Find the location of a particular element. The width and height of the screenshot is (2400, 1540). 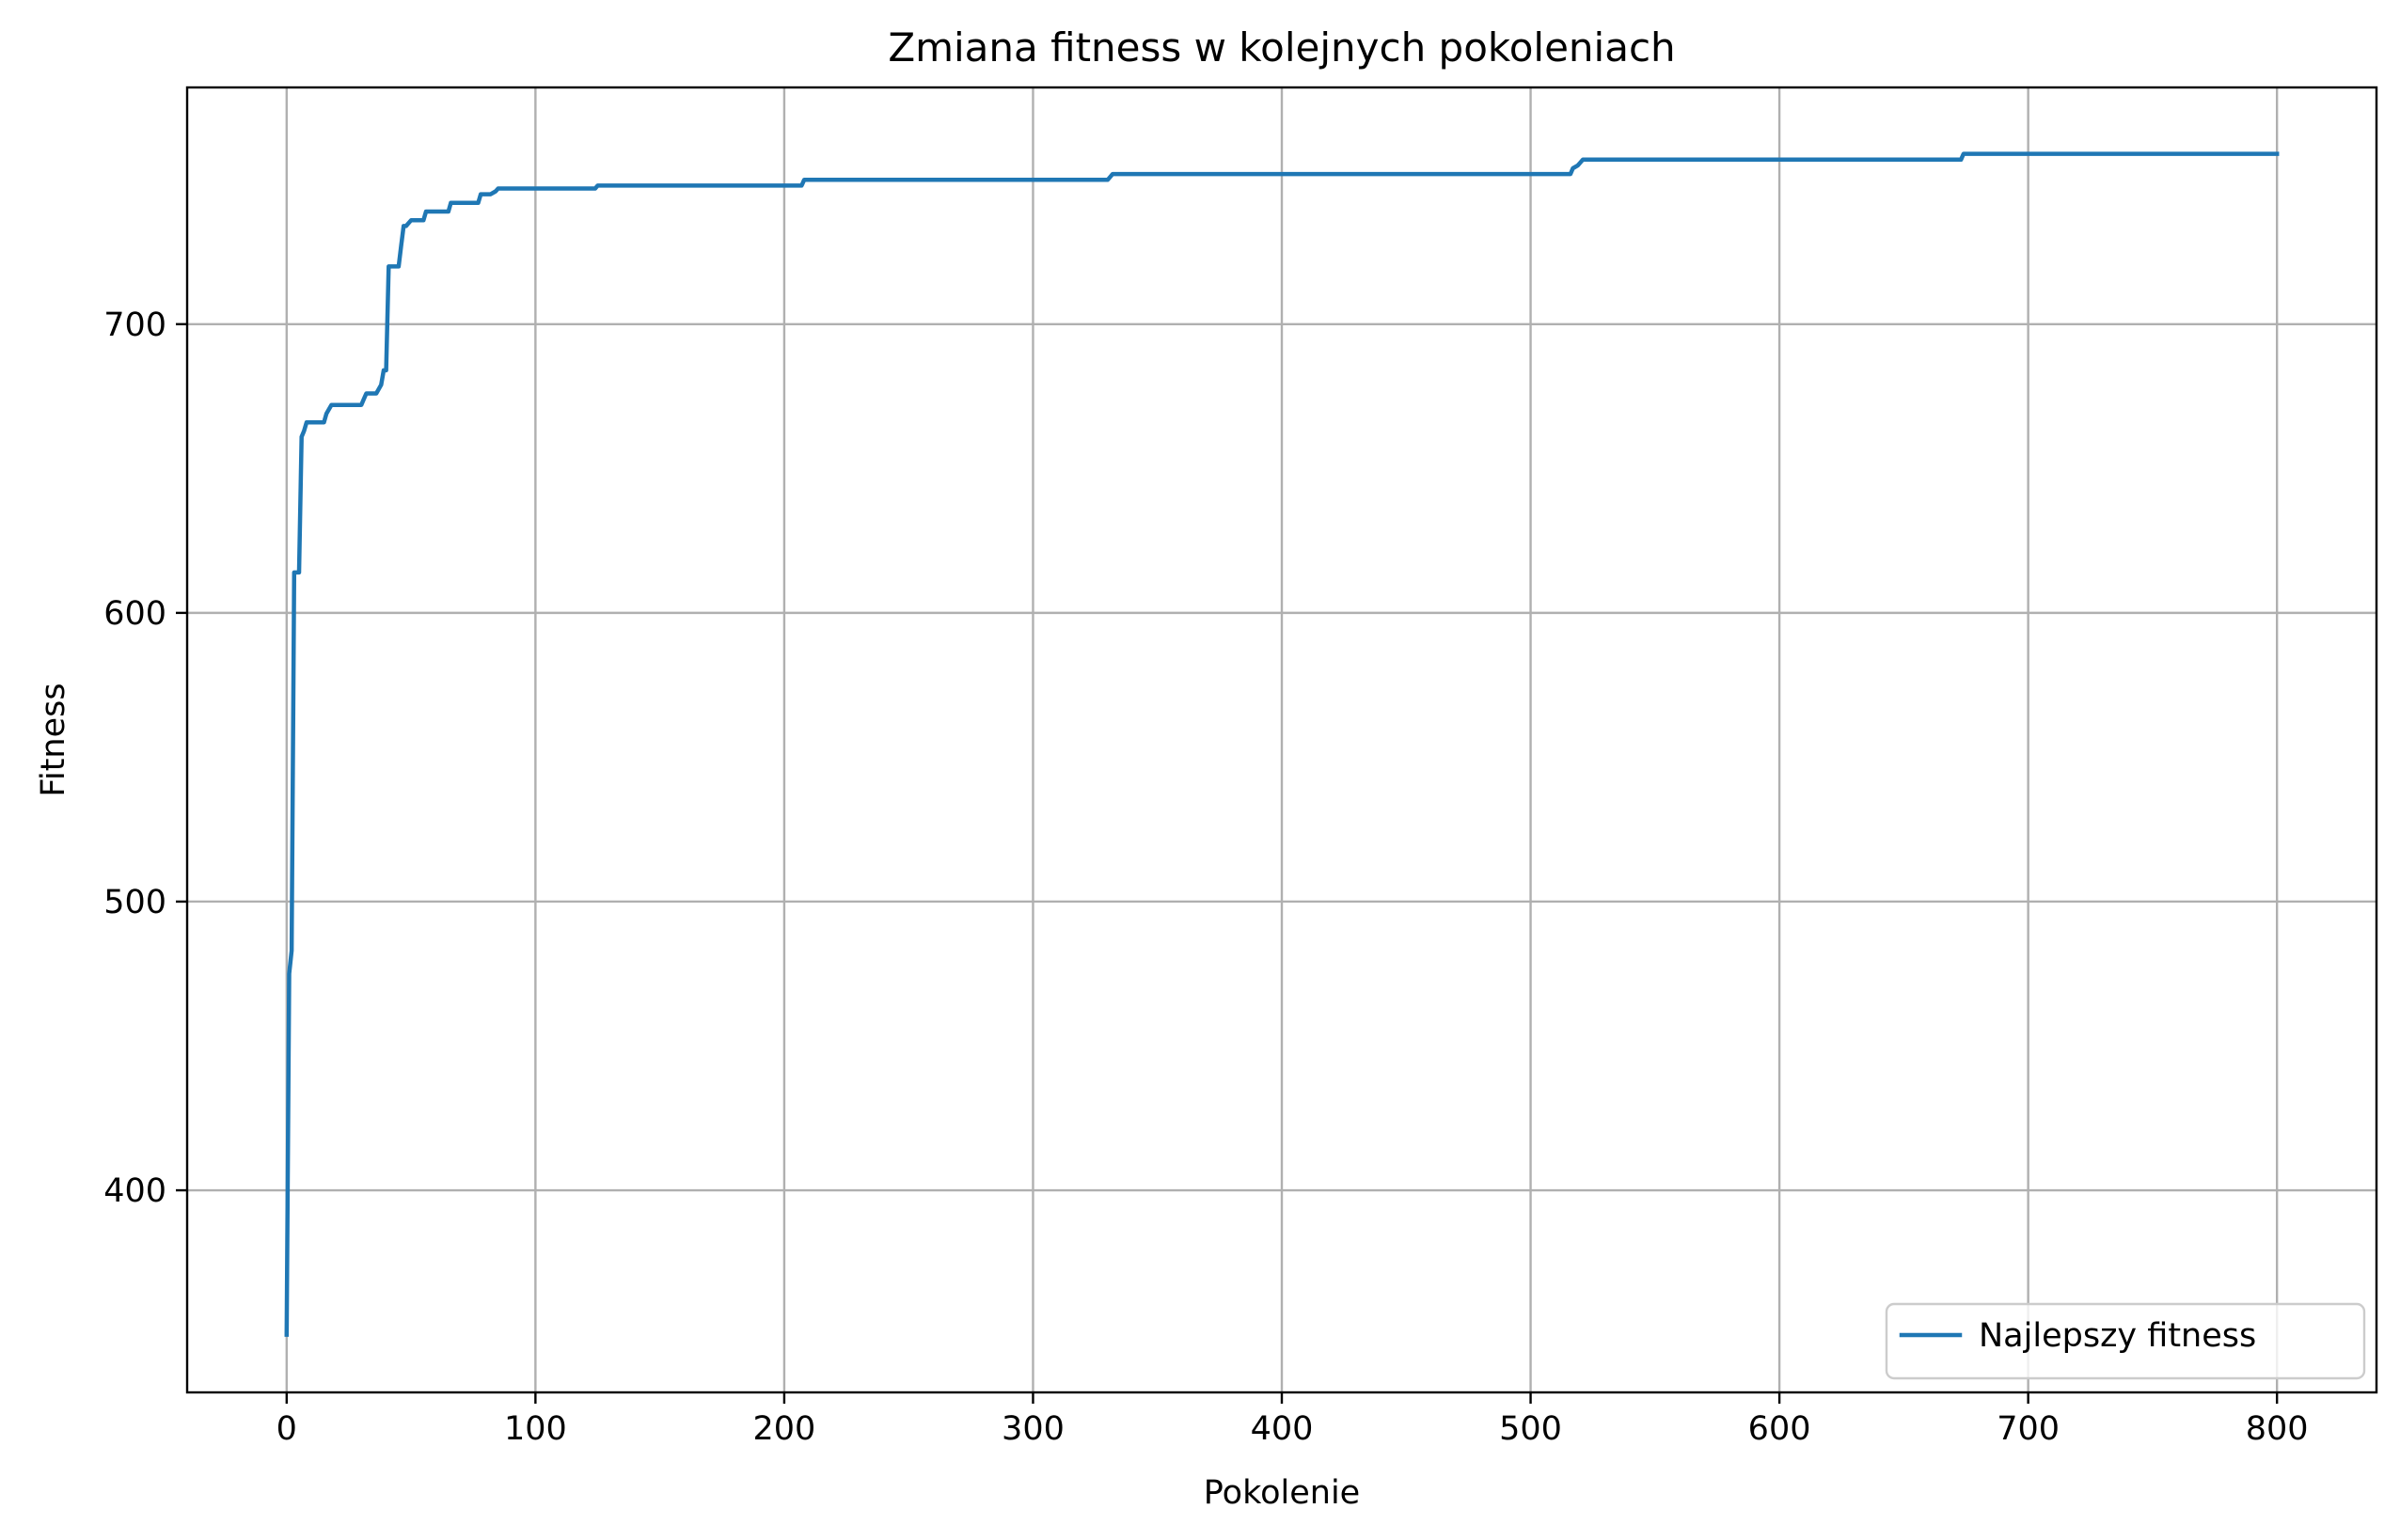

x-axis-label: Pokolenie is located at coordinates (1282, 1493).